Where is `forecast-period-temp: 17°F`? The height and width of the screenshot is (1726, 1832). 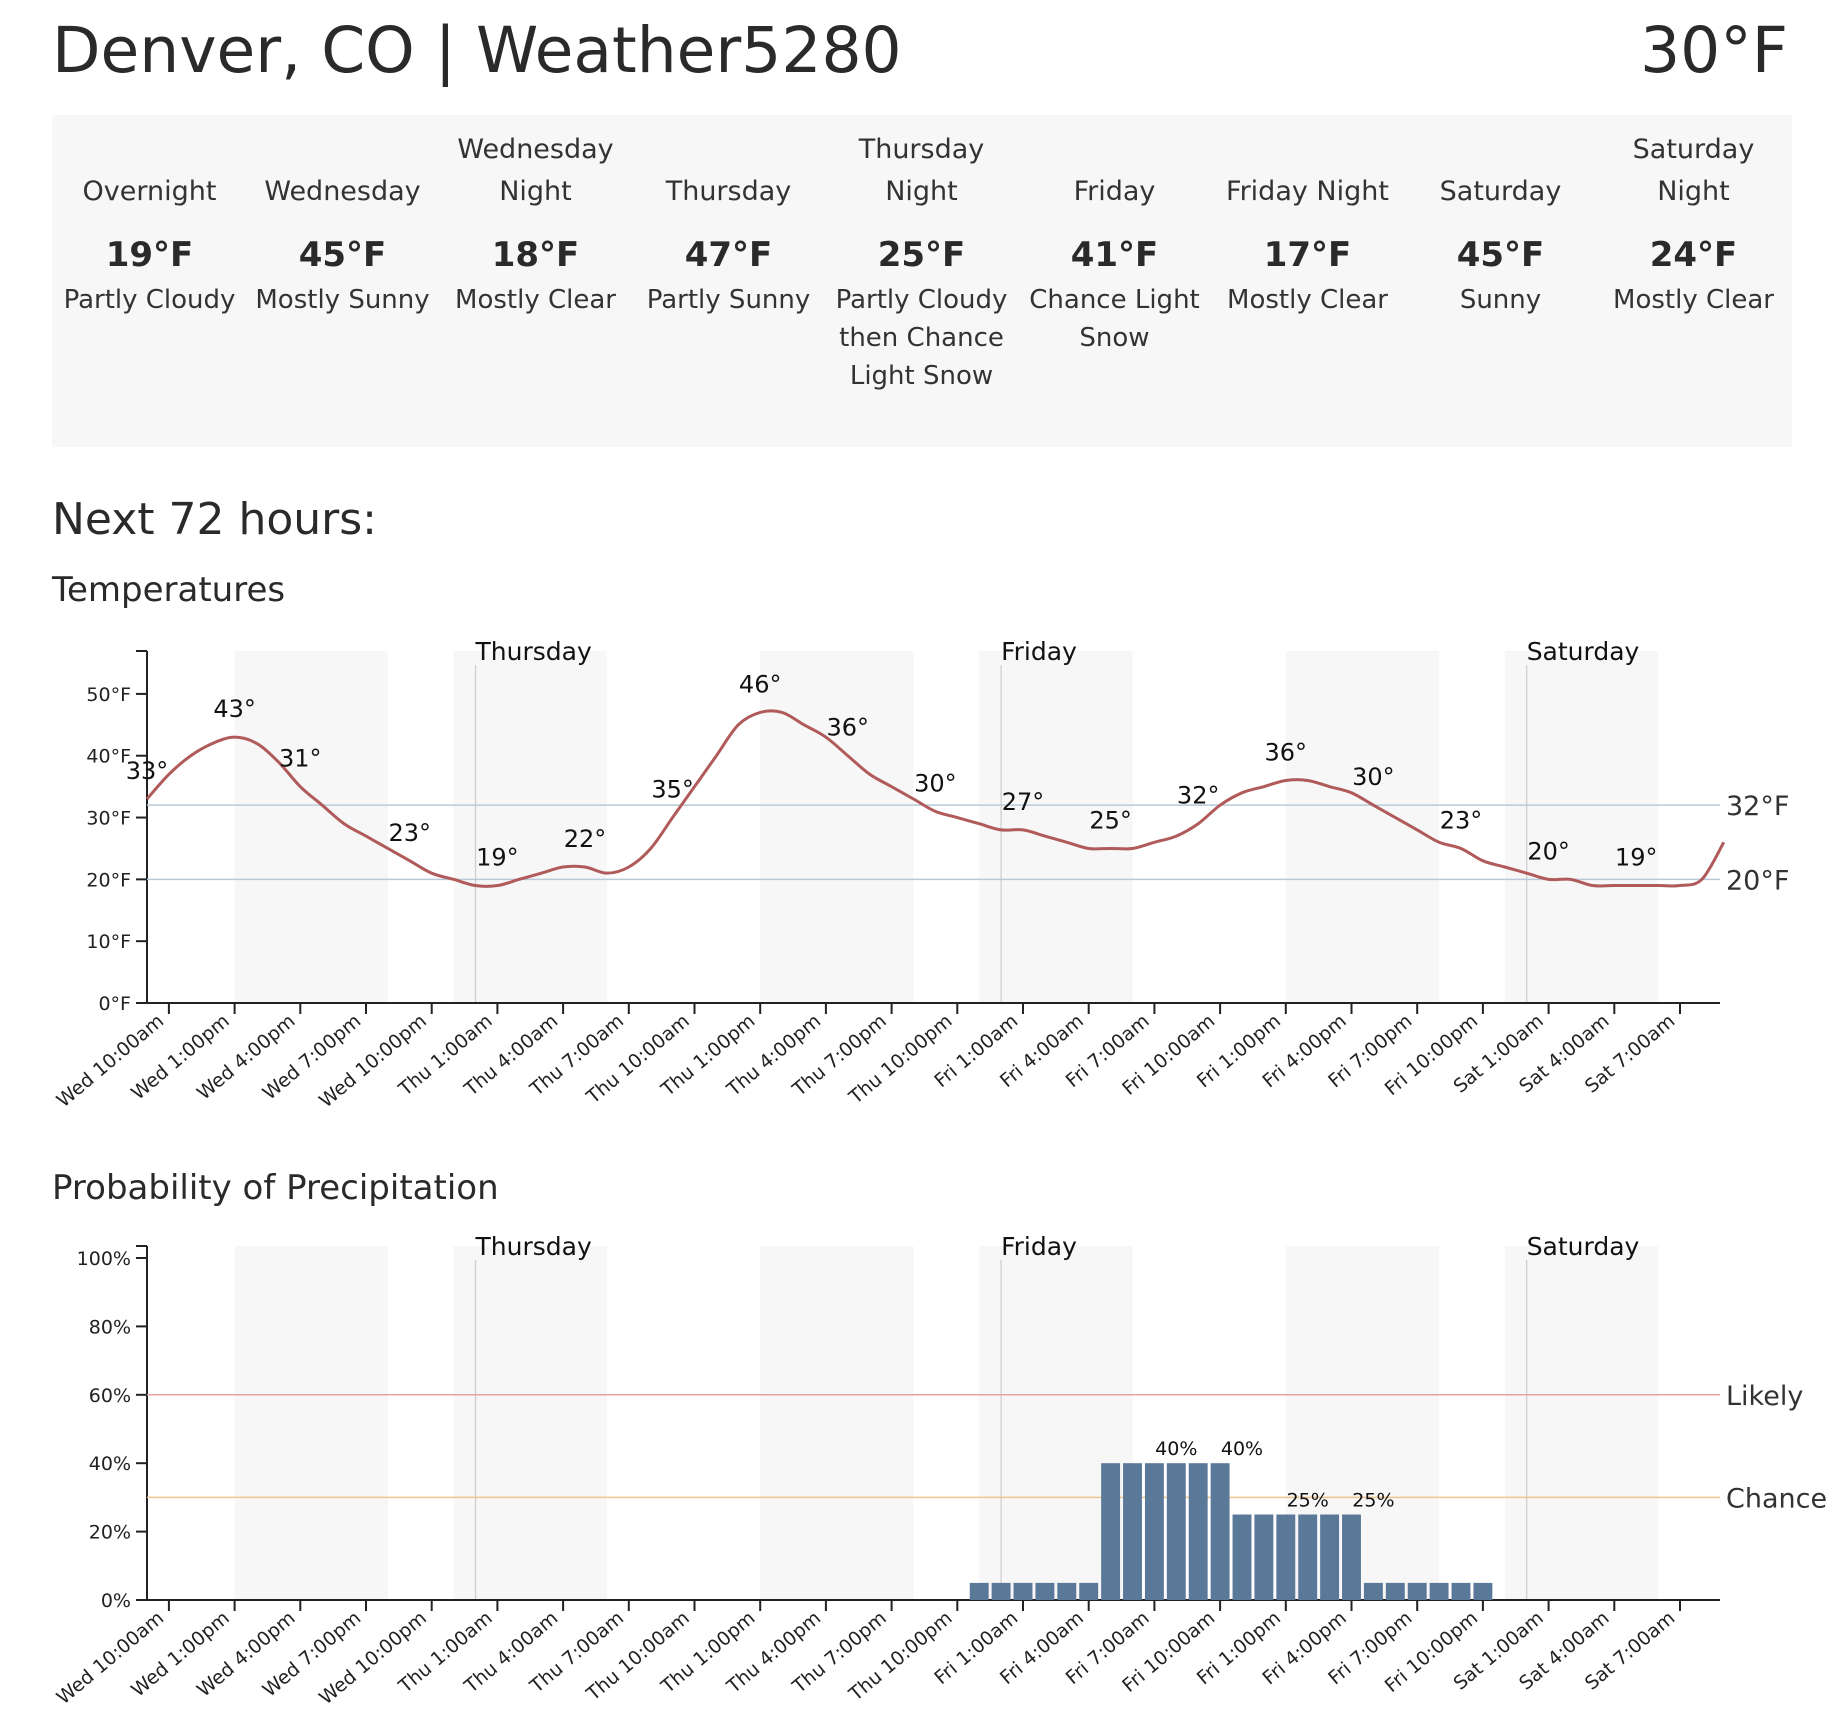 forecast-period-temp: 17°F is located at coordinates (1307, 255).